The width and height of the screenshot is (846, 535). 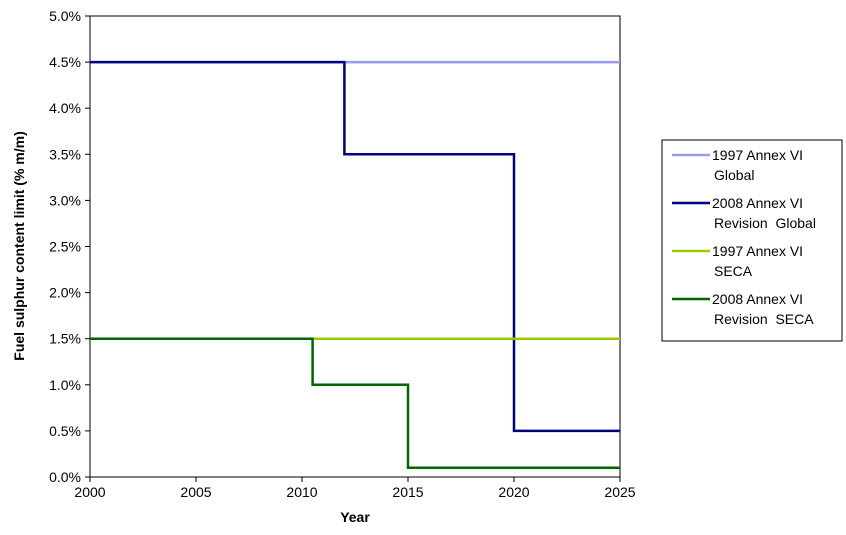 What do you see at coordinates (619, 492) in the screenshot?
I see `x-tick-label: 2025` at bounding box center [619, 492].